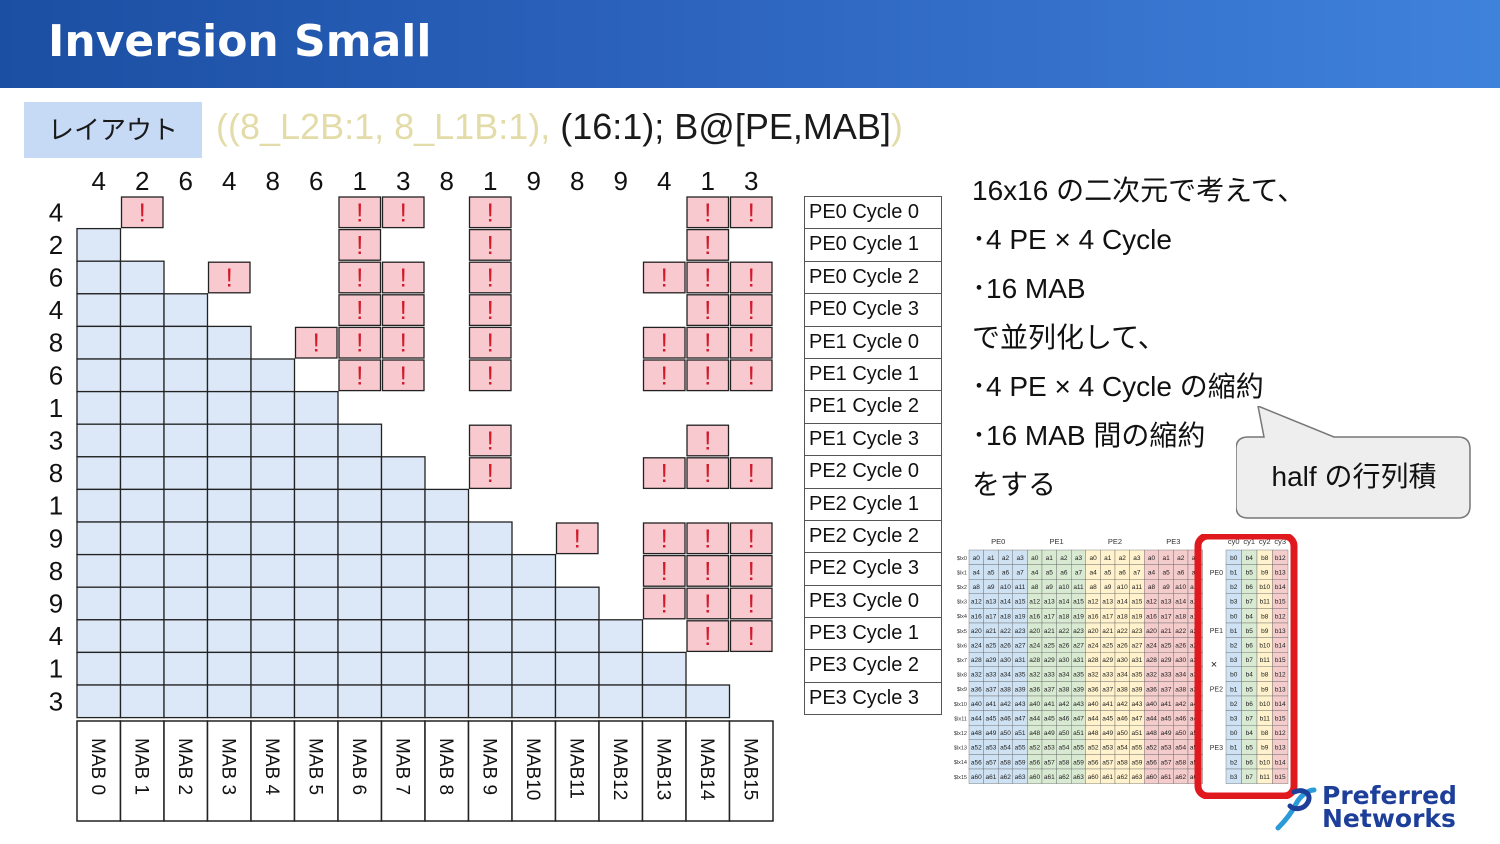 Image resolution: width=1500 pixels, height=844 pixels. I want to click on figure-a-cell-label: a57, so click(990, 762).